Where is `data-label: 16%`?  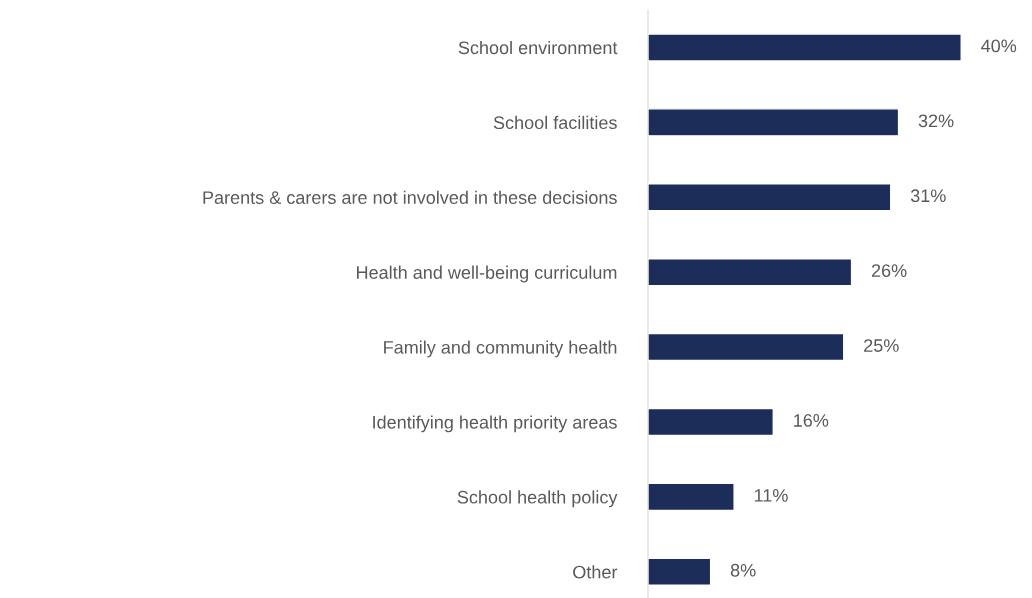 data-label: 16% is located at coordinates (811, 420).